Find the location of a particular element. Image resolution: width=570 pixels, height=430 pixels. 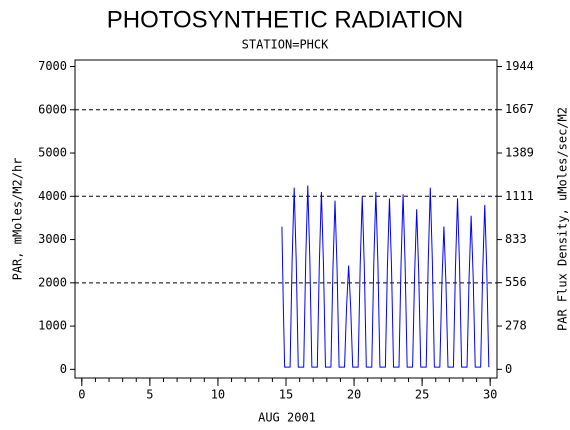

y-tick-label: 5000 is located at coordinates (52, 153).